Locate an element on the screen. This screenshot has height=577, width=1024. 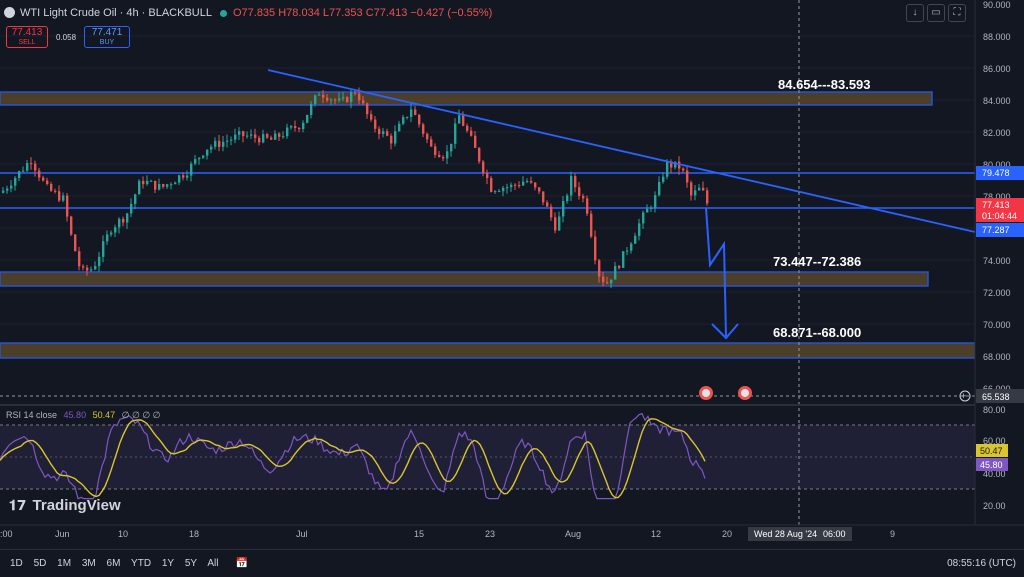
timeframe-5y: 5Y is located at coordinates (191, 563).